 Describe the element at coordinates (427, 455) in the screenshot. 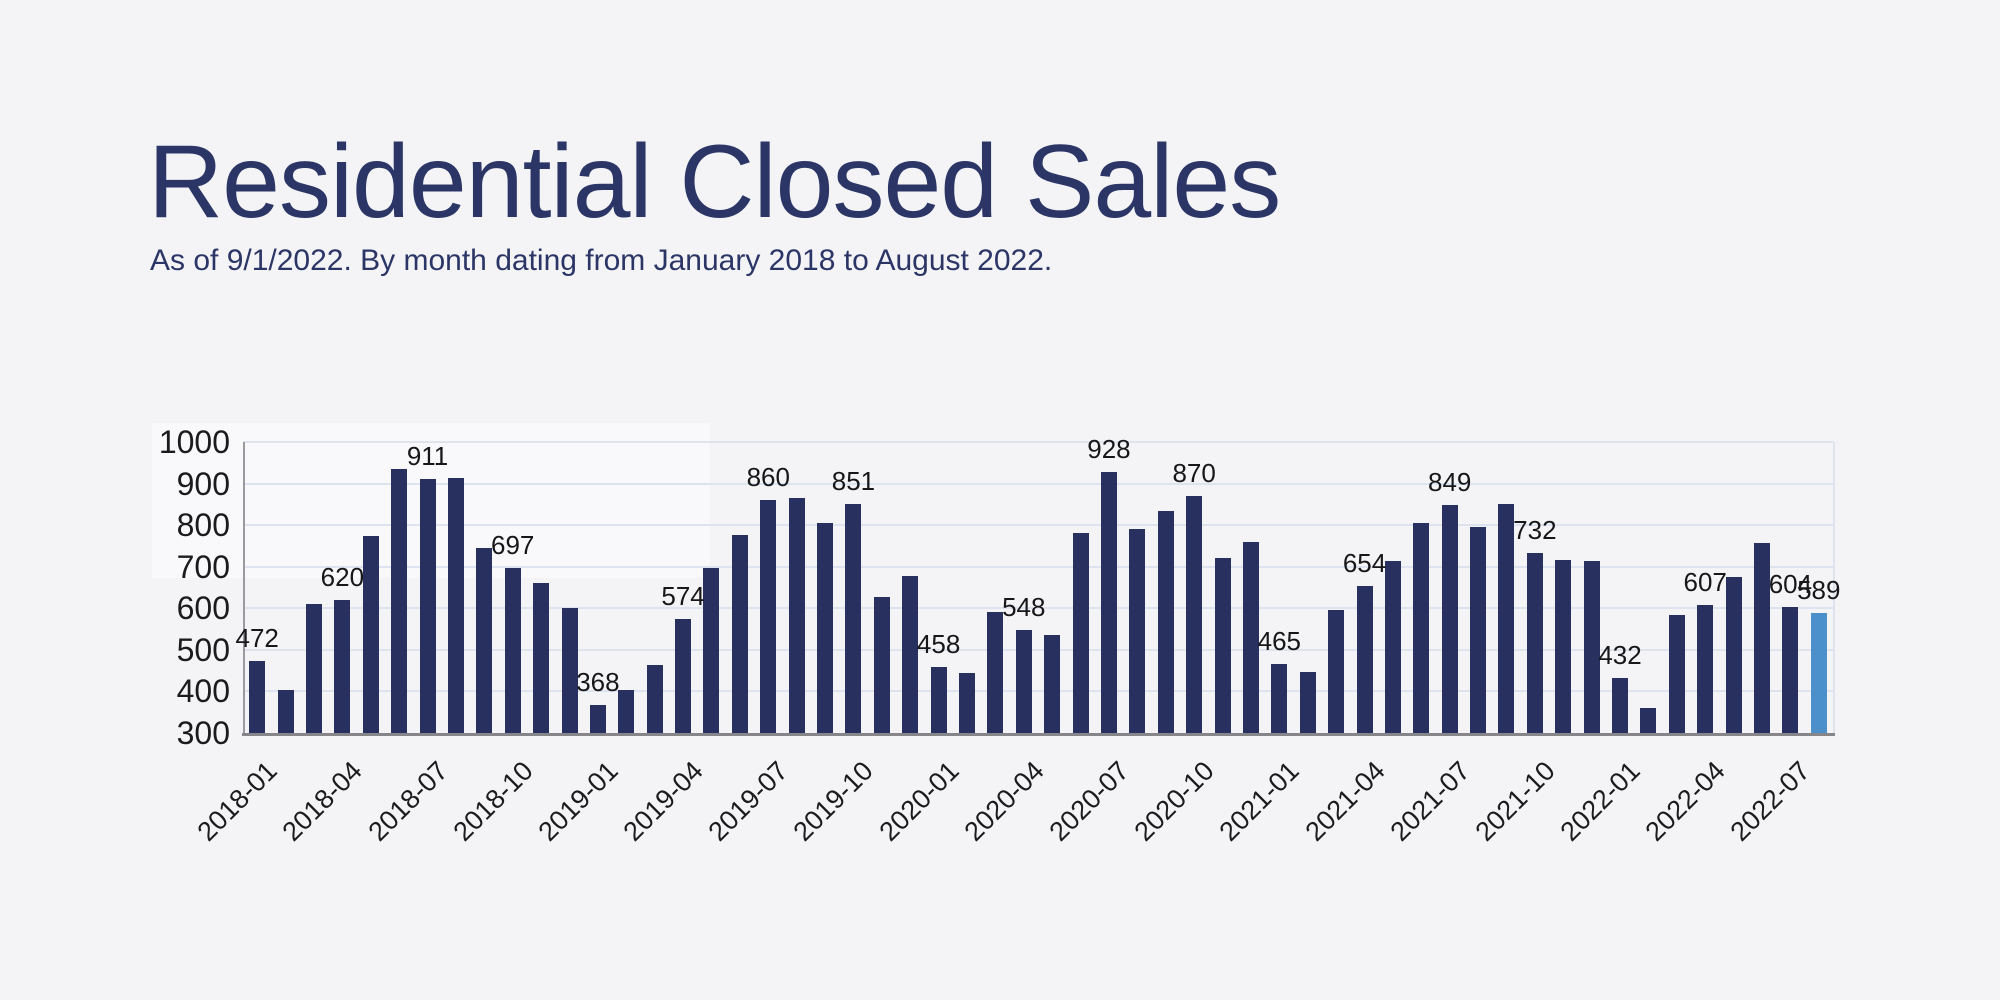

I see `bar-value-label-2018-07: 911` at that location.